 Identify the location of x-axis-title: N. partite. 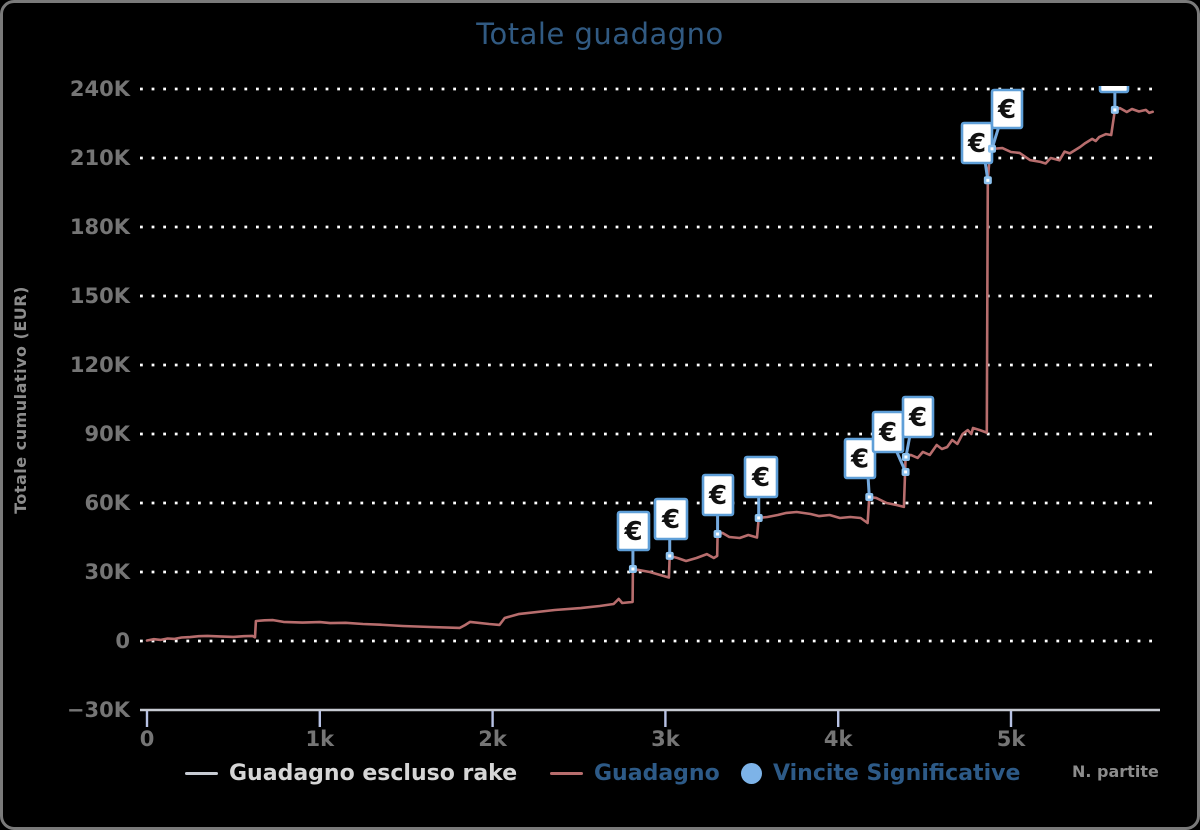
(1115, 771).